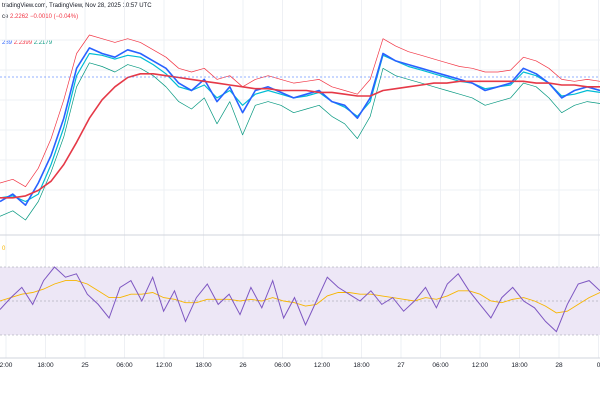 The image size is (600, 400). I want to click on indicator-value-2: 2.2399, so click(23, 43).